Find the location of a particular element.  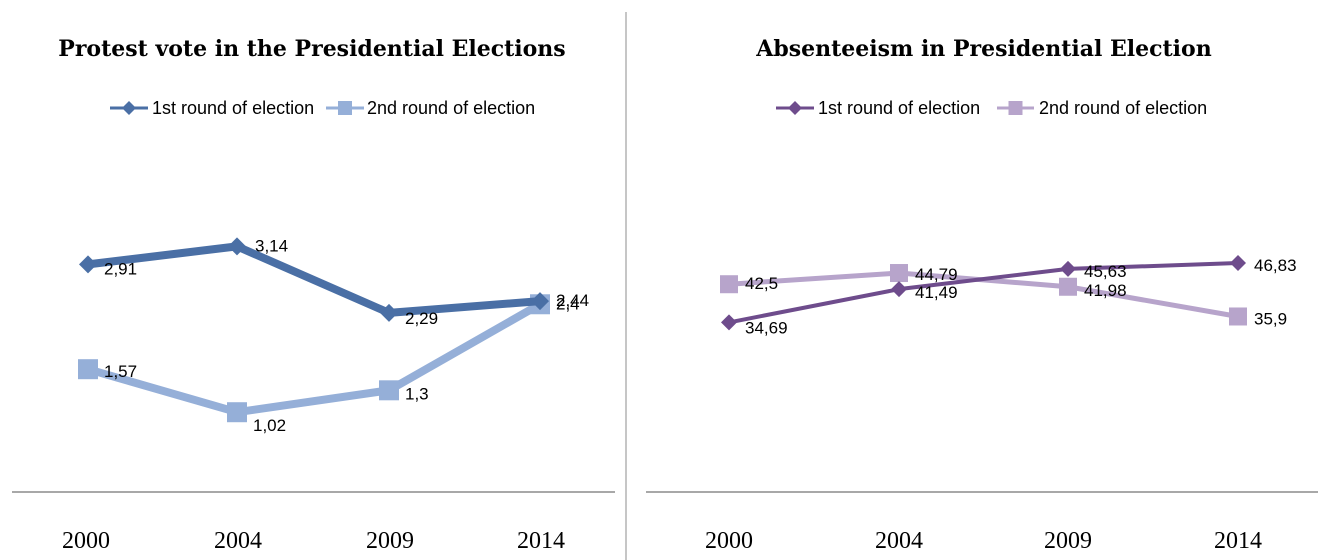

data-label: 2,91 is located at coordinates (120, 268).